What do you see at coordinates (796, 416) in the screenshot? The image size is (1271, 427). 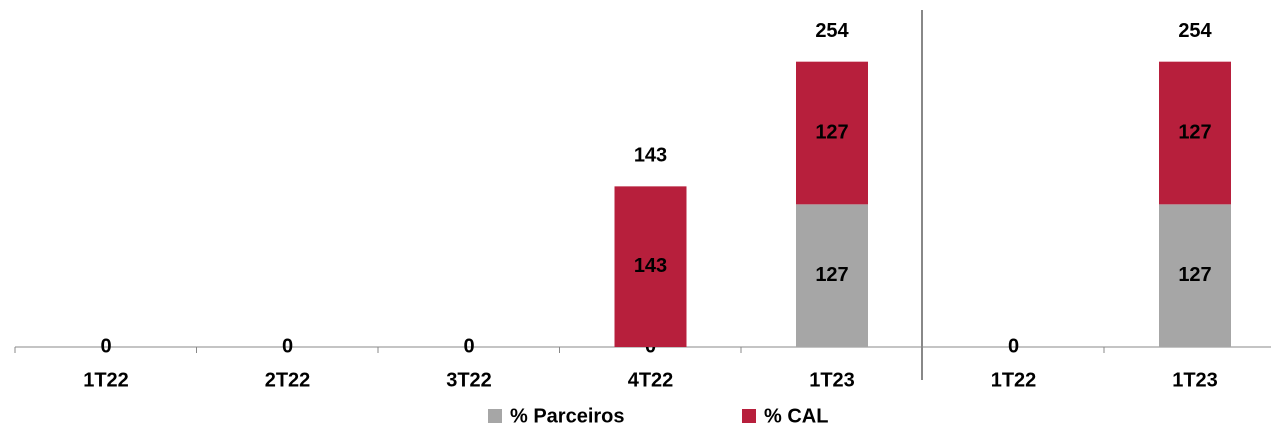 I see `legend-label: % CAL` at bounding box center [796, 416].